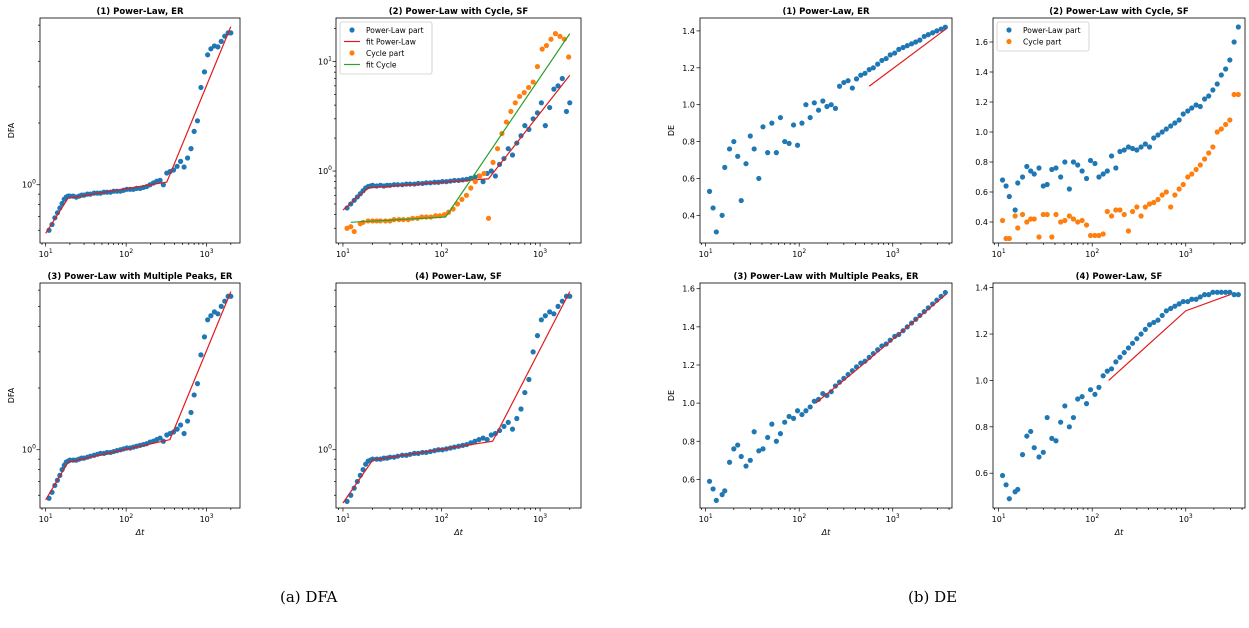 This screenshot has width=1249, height=628. Describe the element at coordinates (688, 142) in the screenshot. I see `y-tick-label: 0.8` at that location.